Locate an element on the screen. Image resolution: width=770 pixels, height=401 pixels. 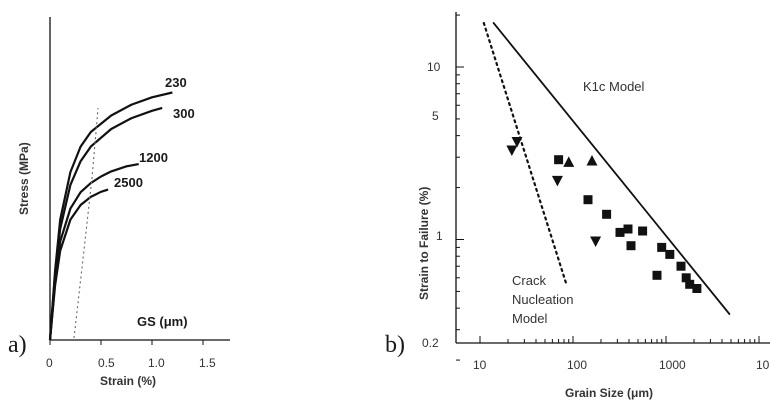
panel-b-x-label: Grain Size (μm) is located at coordinates (609, 393).